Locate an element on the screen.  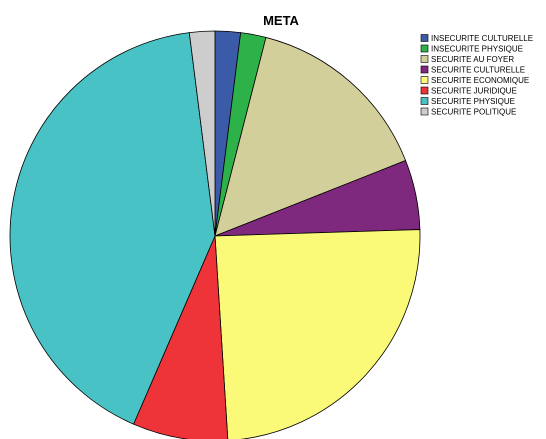
chart-title: META is located at coordinates (281, 20).